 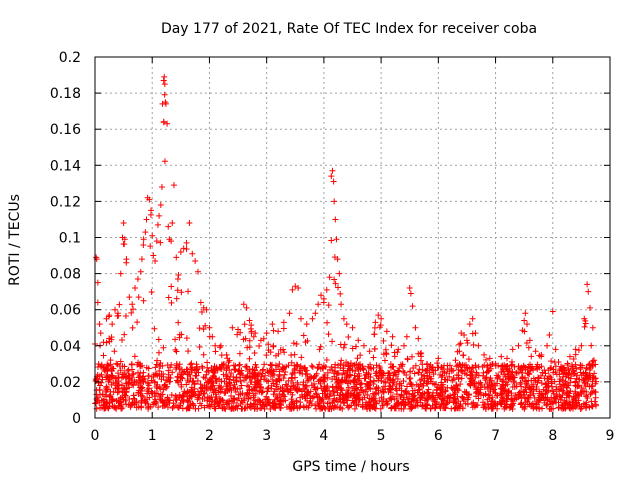 I want to click on y-tick-label: 0.08, so click(x=65, y=275).